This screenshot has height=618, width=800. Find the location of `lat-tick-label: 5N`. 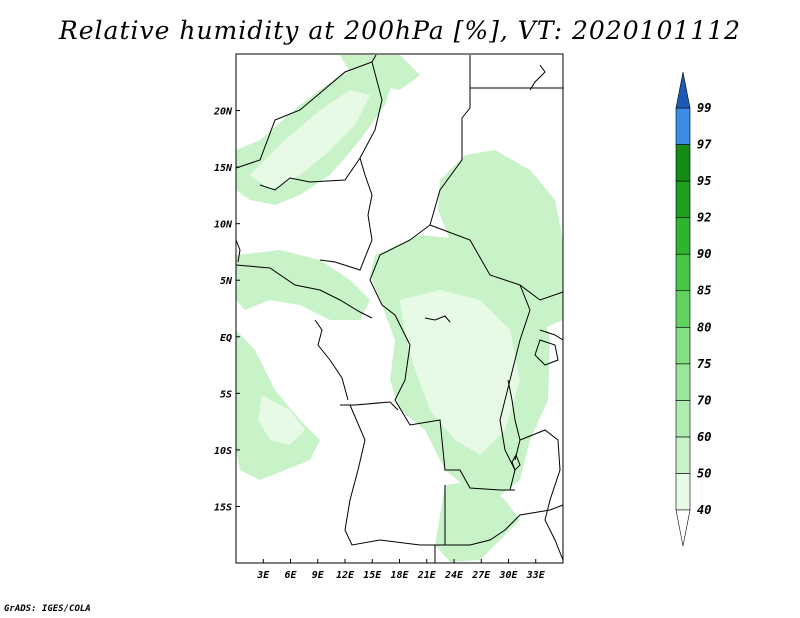

lat-tick-label: 5N is located at coordinates (226, 281).